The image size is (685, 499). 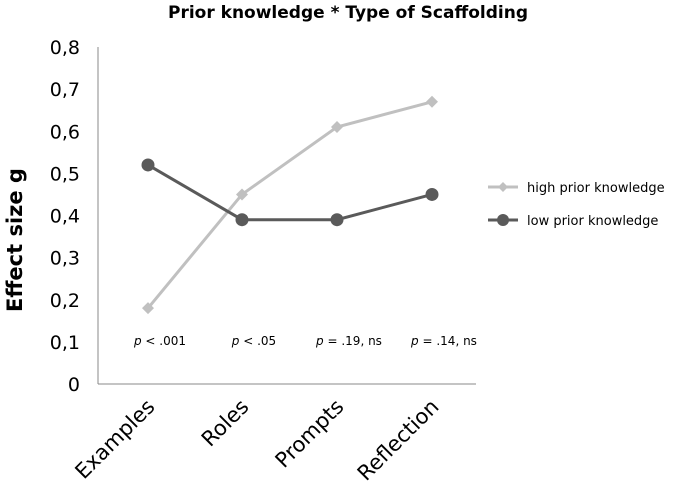 What do you see at coordinates (65, 174) in the screenshot?
I see `y-tick-label: 0,5` at bounding box center [65, 174].